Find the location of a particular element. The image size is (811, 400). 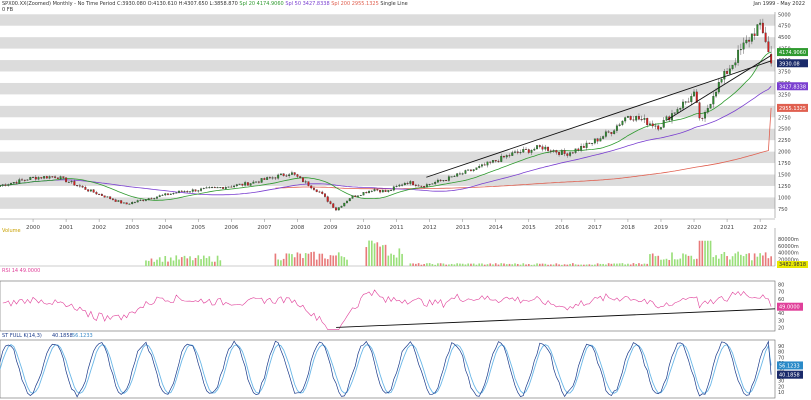

stoch-tick-label: 50 is located at coordinates (781, 370).